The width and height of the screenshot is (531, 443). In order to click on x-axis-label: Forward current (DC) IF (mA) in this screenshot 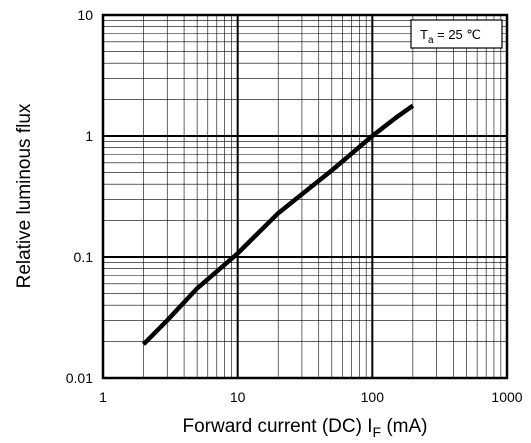, I will do `click(304, 428)`.